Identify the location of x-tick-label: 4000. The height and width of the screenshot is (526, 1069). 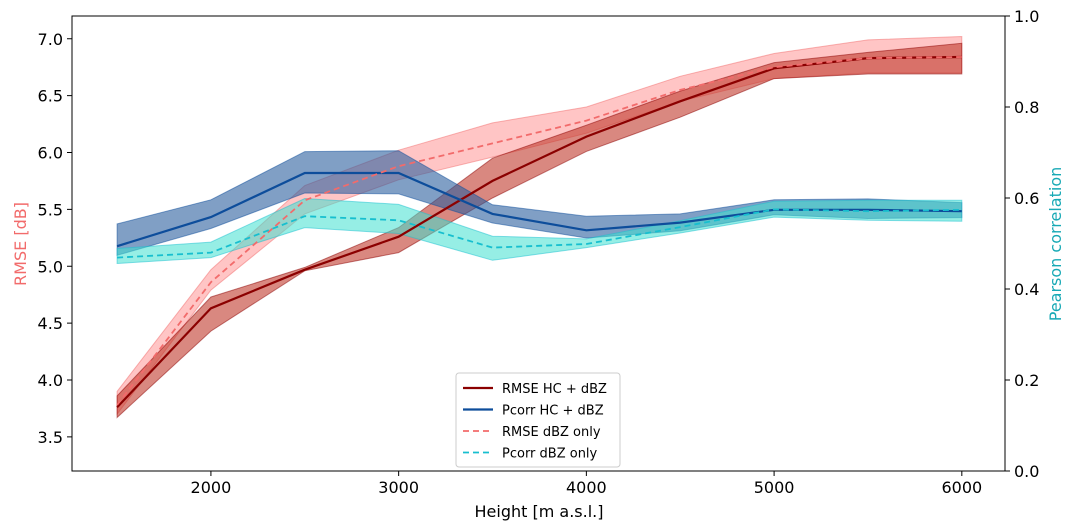
(586, 487).